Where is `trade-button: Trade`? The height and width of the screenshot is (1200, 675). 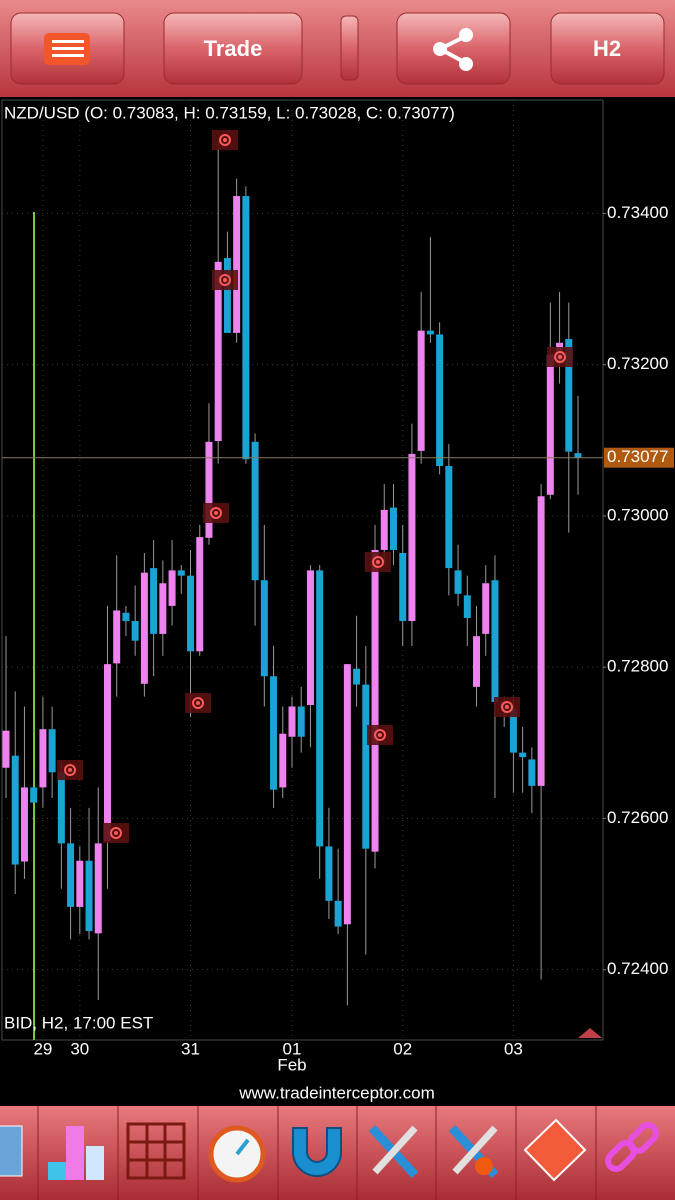 trade-button: Trade is located at coordinates (233, 48).